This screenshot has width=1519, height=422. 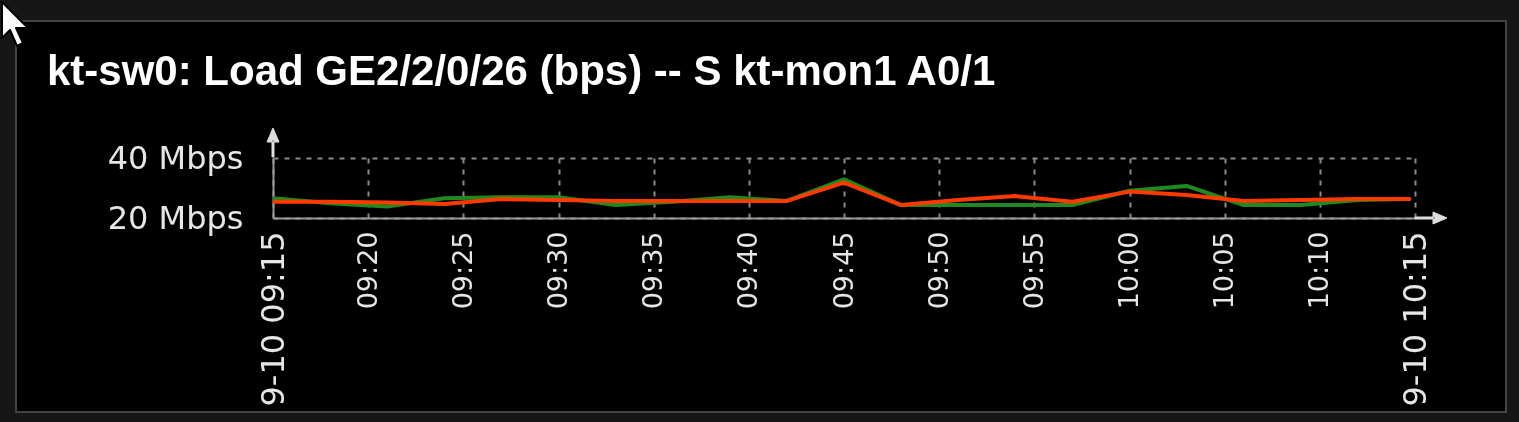 What do you see at coordinates (462, 270) in the screenshot?
I see `x-tick-label: 09:25` at bounding box center [462, 270].